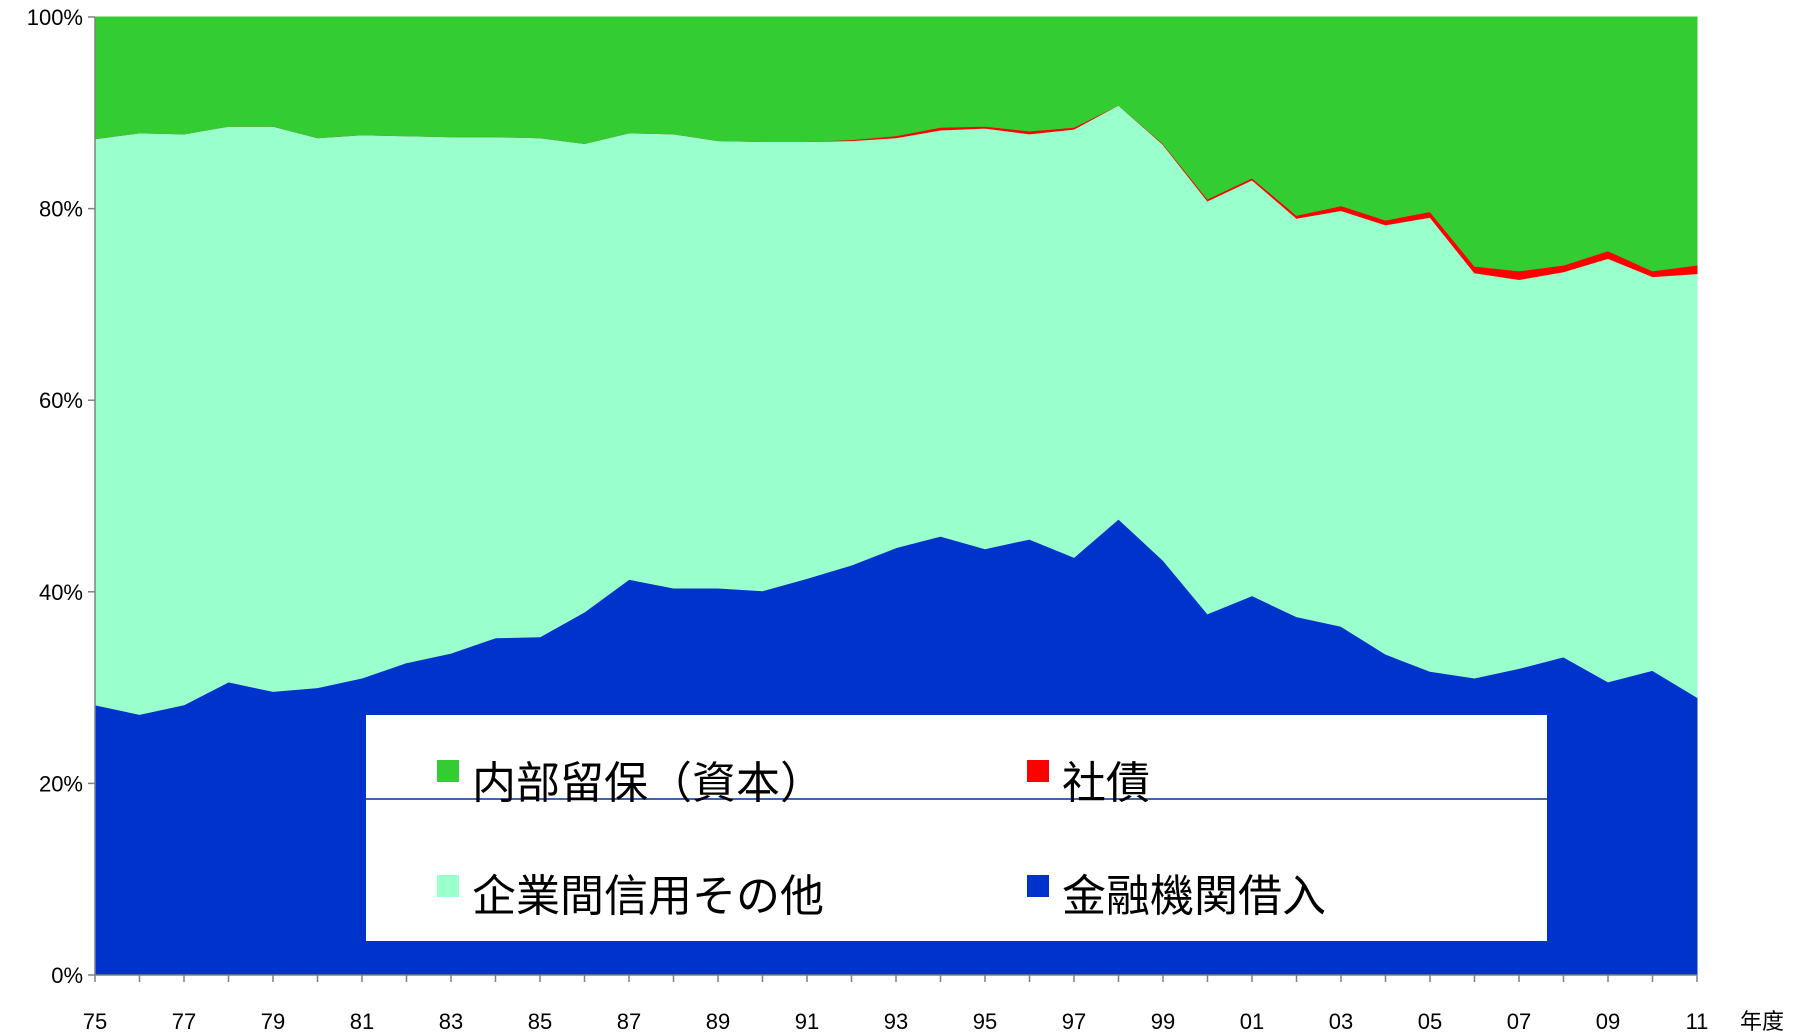 The image size is (1802, 1036). Describe the element at coordinates (184, 1021) in the screenshot. I see `x-tick-label: 77` at that location.